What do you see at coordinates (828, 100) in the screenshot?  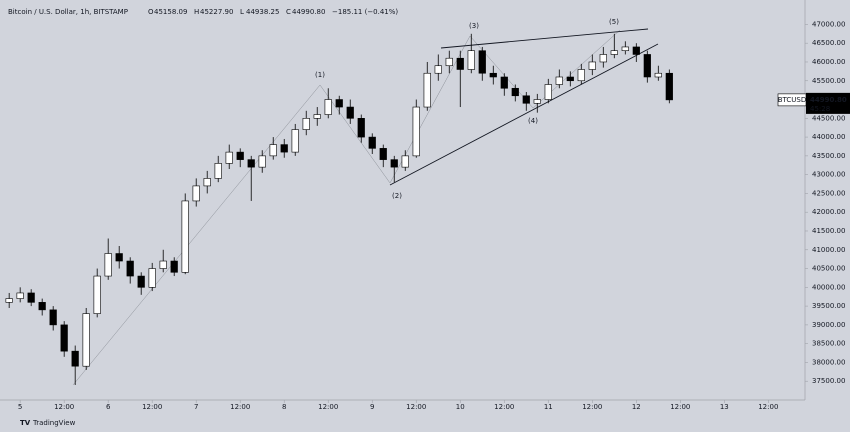 I see `price-tag-price: 44990.80` at bounding box center [828, 100].